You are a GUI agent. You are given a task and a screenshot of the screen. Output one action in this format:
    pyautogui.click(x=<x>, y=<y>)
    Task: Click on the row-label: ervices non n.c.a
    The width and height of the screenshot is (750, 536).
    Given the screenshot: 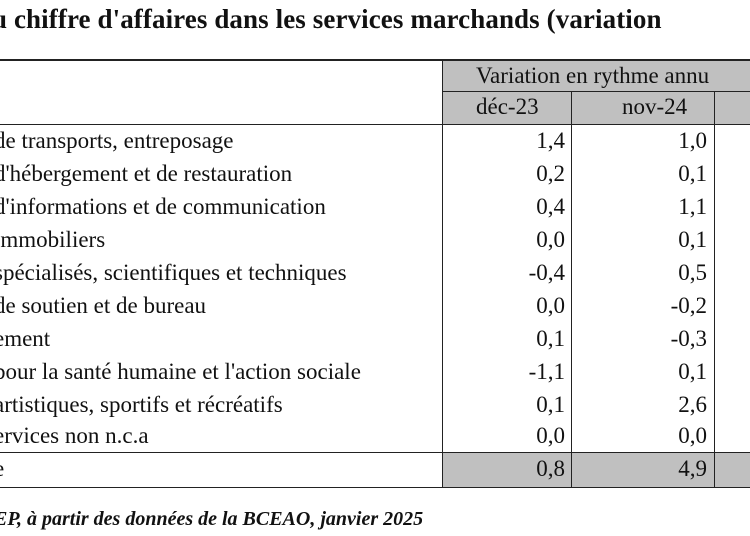 What is the action you would take?
    pyautogui.click(x=74, y=435)
    